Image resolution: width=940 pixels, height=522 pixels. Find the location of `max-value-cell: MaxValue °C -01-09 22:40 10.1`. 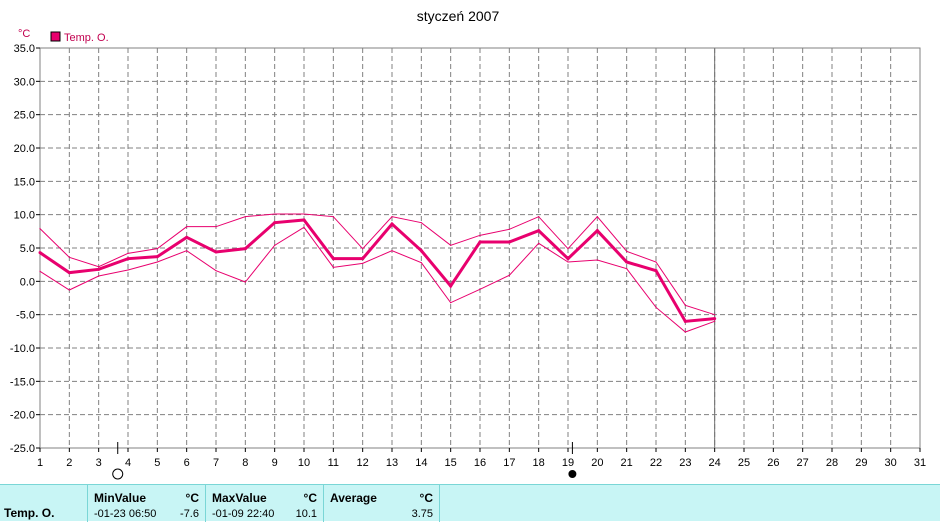

max-value-cell: MaxValue °C -01-09 22:40 10.1 is located at coordinates (265, 503).